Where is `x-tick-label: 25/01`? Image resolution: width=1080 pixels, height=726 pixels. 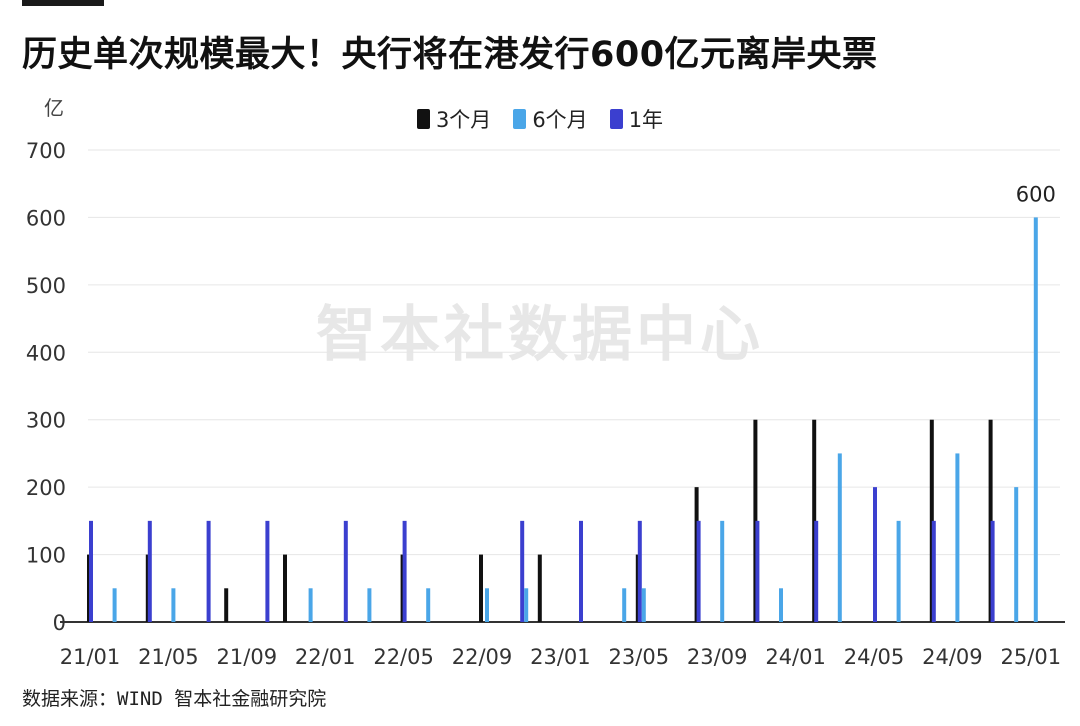 x-tick-label: 25/01 is located at coordinates (1031, 657).